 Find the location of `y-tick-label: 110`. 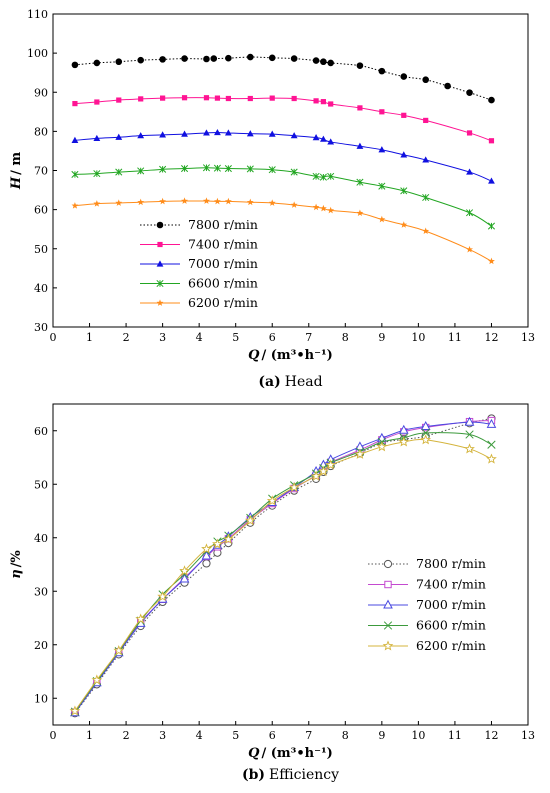

y-tick-label: 110 is located at coordinates (37, 14).